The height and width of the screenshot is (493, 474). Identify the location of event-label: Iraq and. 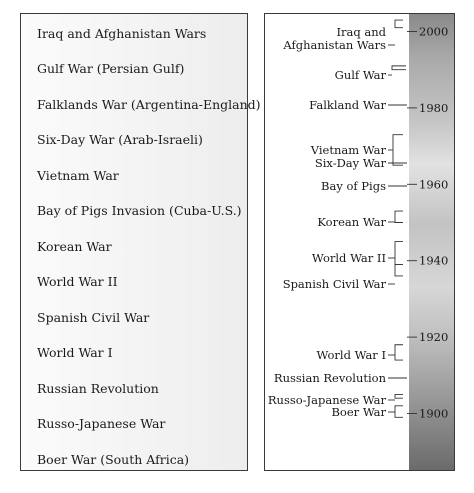
(361, 32).